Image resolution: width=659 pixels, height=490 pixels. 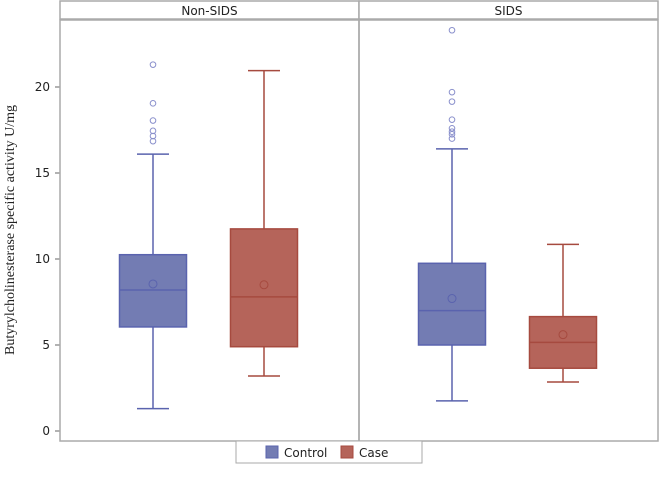 What do you see at coordinates (42, 173) in the screenshot?
I see `y-tick-label: 15` at bounding box center [42, 173].